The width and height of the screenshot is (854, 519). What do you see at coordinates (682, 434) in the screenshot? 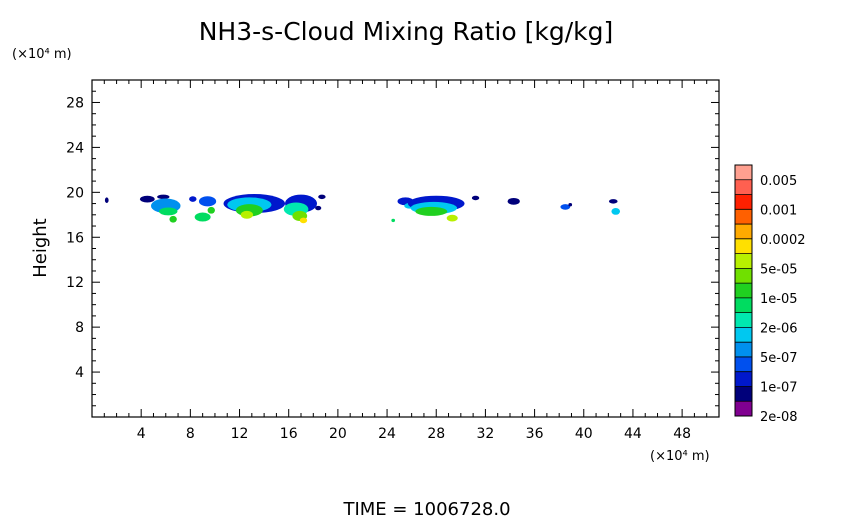
I see `x-tick-label: 48` at bounding box center [682, 434].